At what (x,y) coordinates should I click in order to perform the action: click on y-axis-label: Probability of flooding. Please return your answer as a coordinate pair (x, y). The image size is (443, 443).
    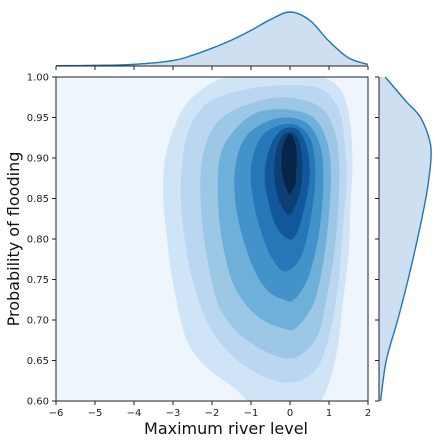
    Looking at the image, I should click on (13, 239).